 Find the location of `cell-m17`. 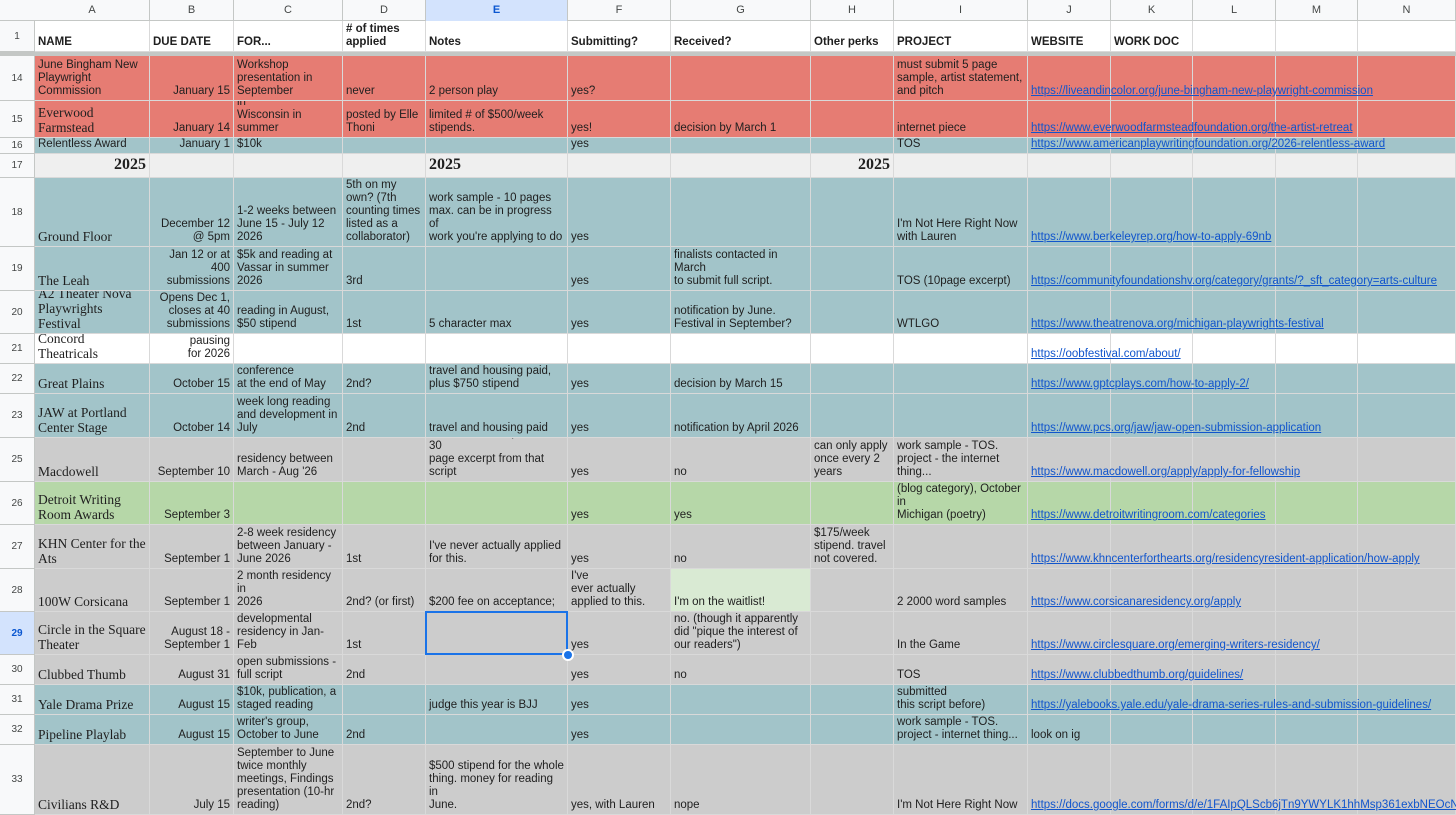

cell-m17 is located at coordinates (1317, 166).